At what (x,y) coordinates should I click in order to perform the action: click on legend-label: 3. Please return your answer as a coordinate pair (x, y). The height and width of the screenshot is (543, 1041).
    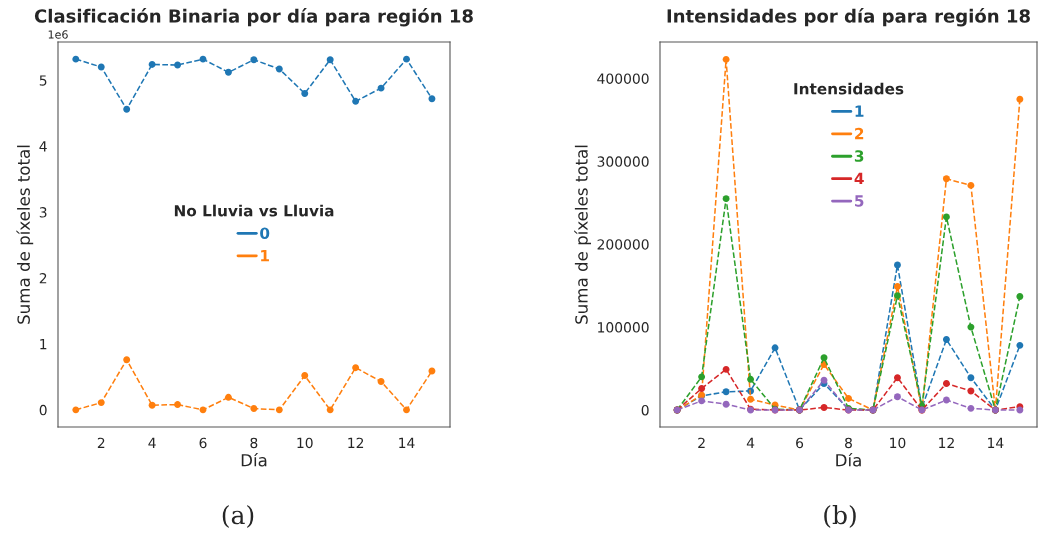
    Looking at the image, I should click on (859, 156).